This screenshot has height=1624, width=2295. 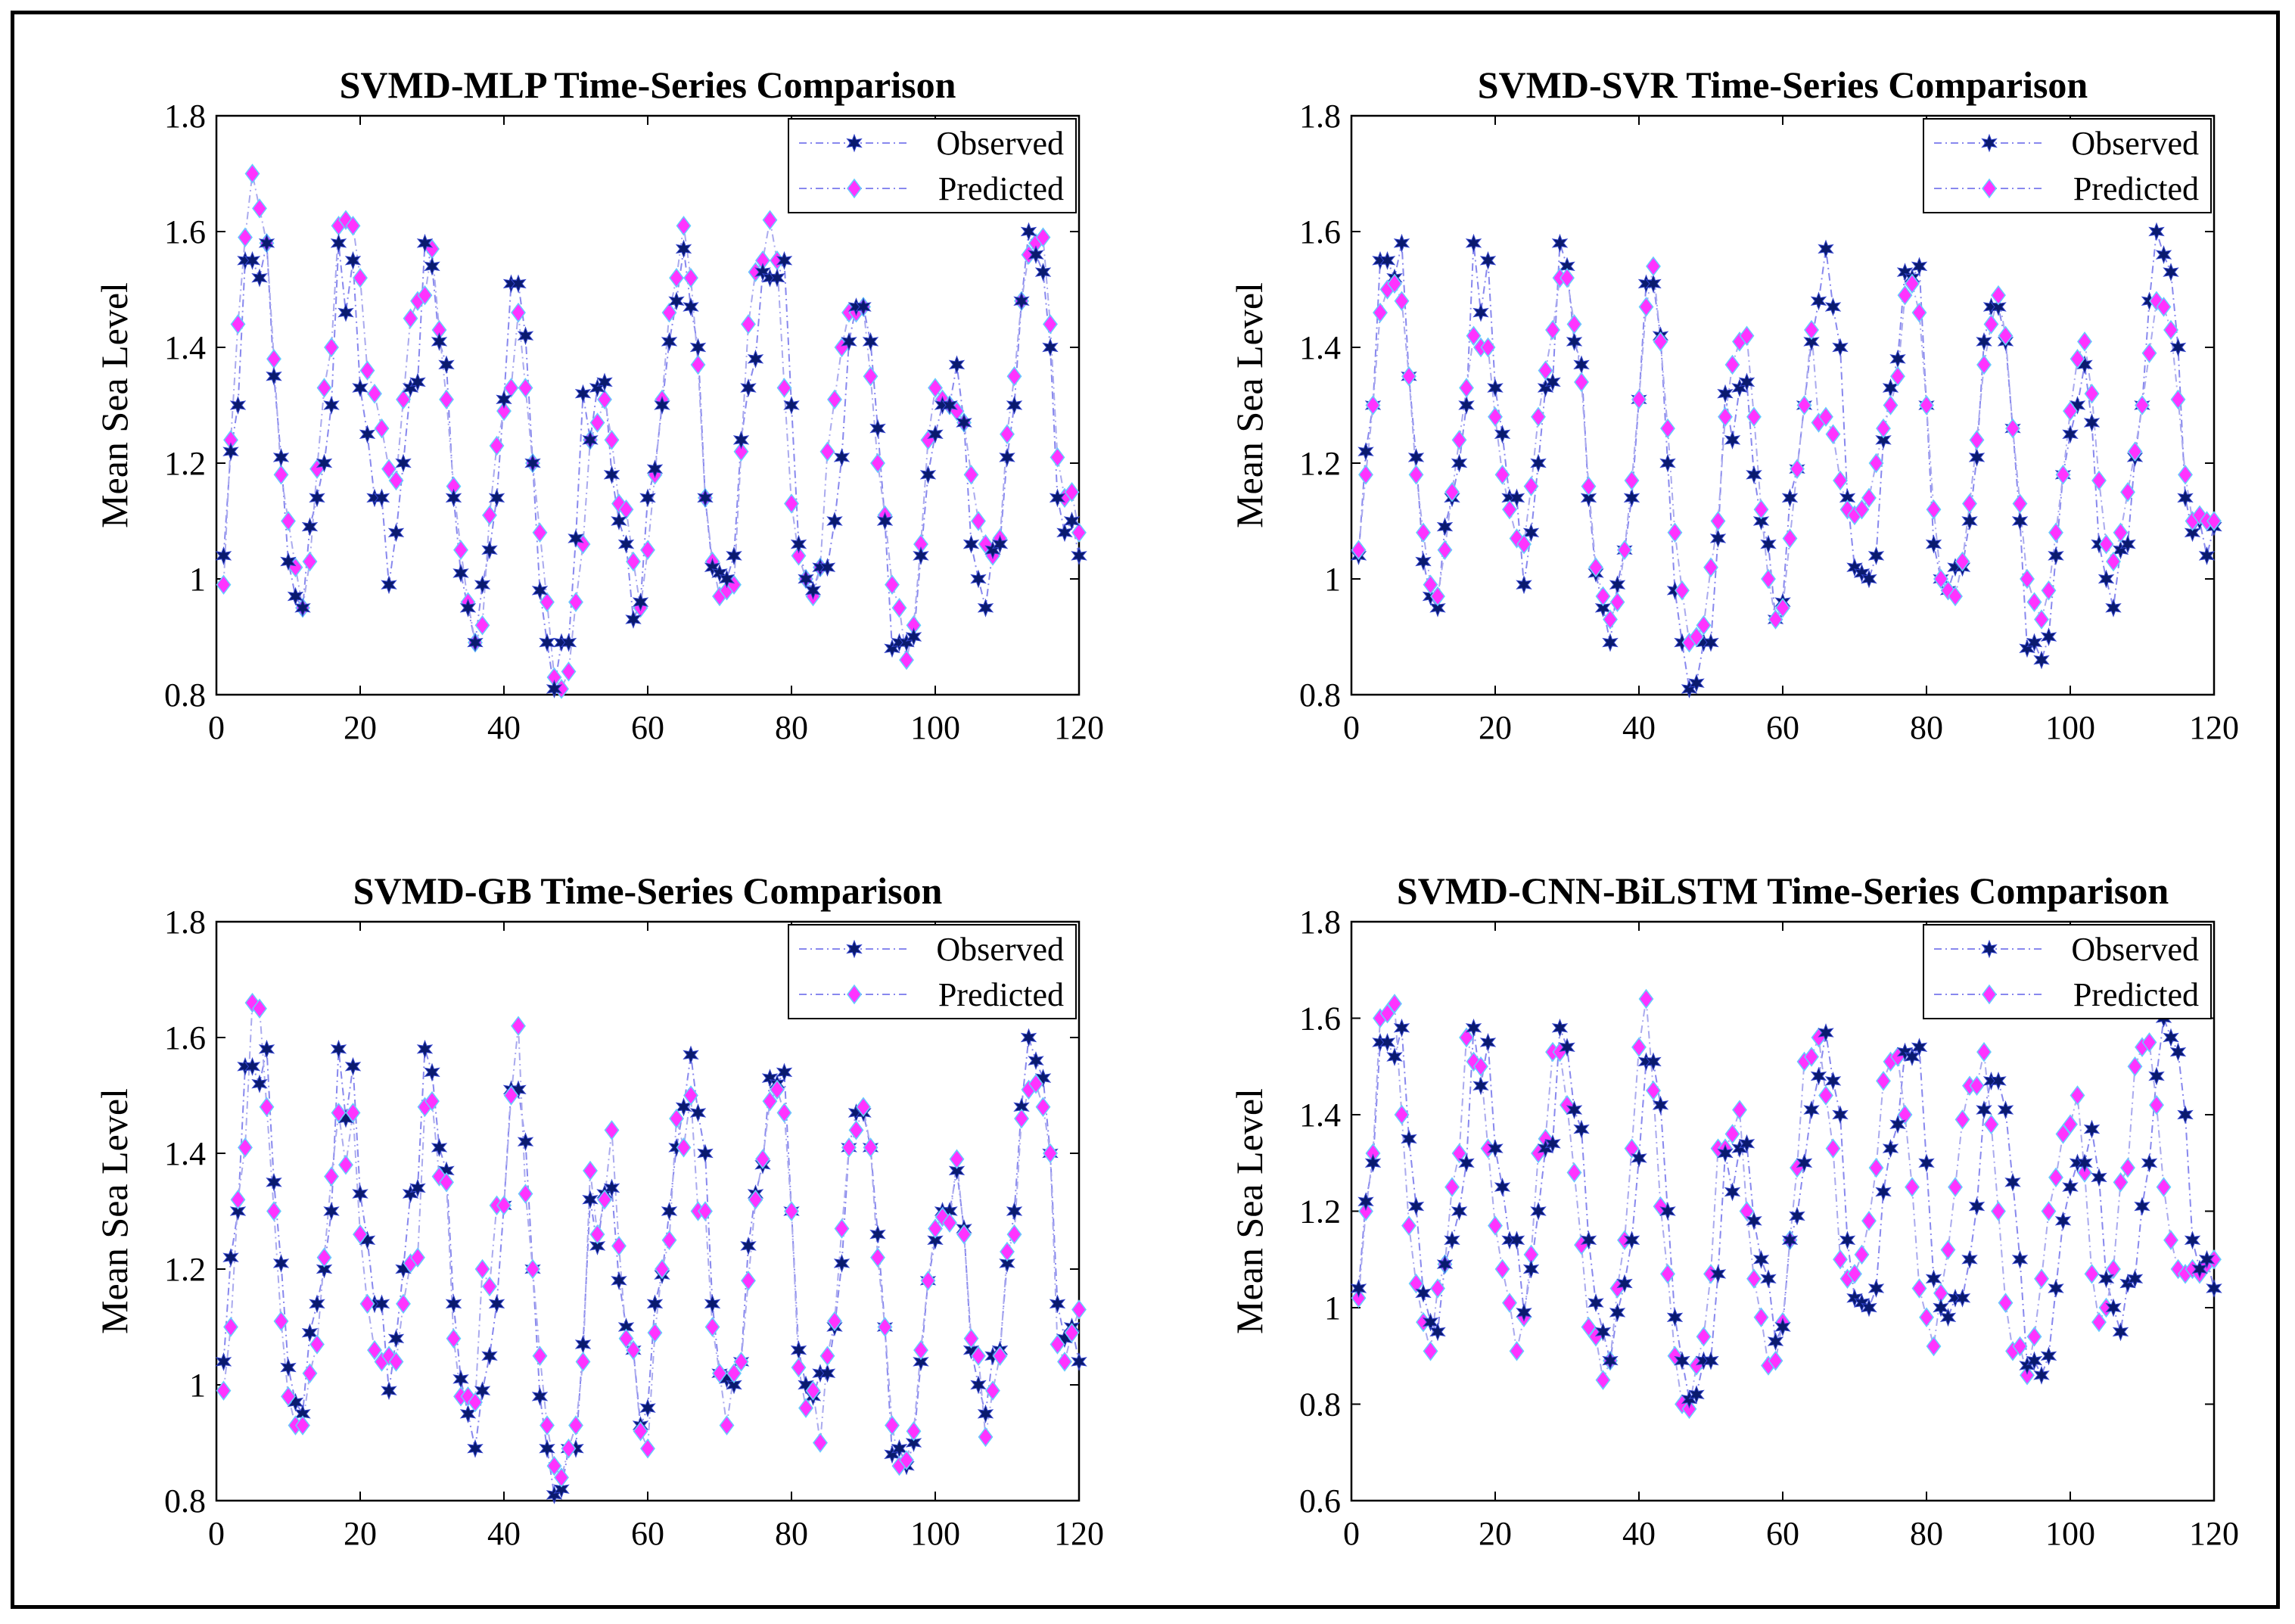 What do you see at coordinates (2214, 727) in the screenshot?
I see `x-tick-label: 120` at bounding box center [2214, 727].